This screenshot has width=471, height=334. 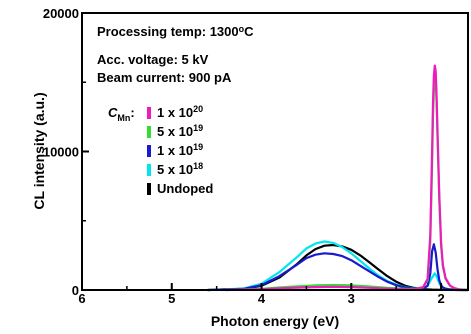 What do you see at coordinates (61, 13) in the screenshot?
I see `y-tick-label: 20000` at bounding box center [61, 13].